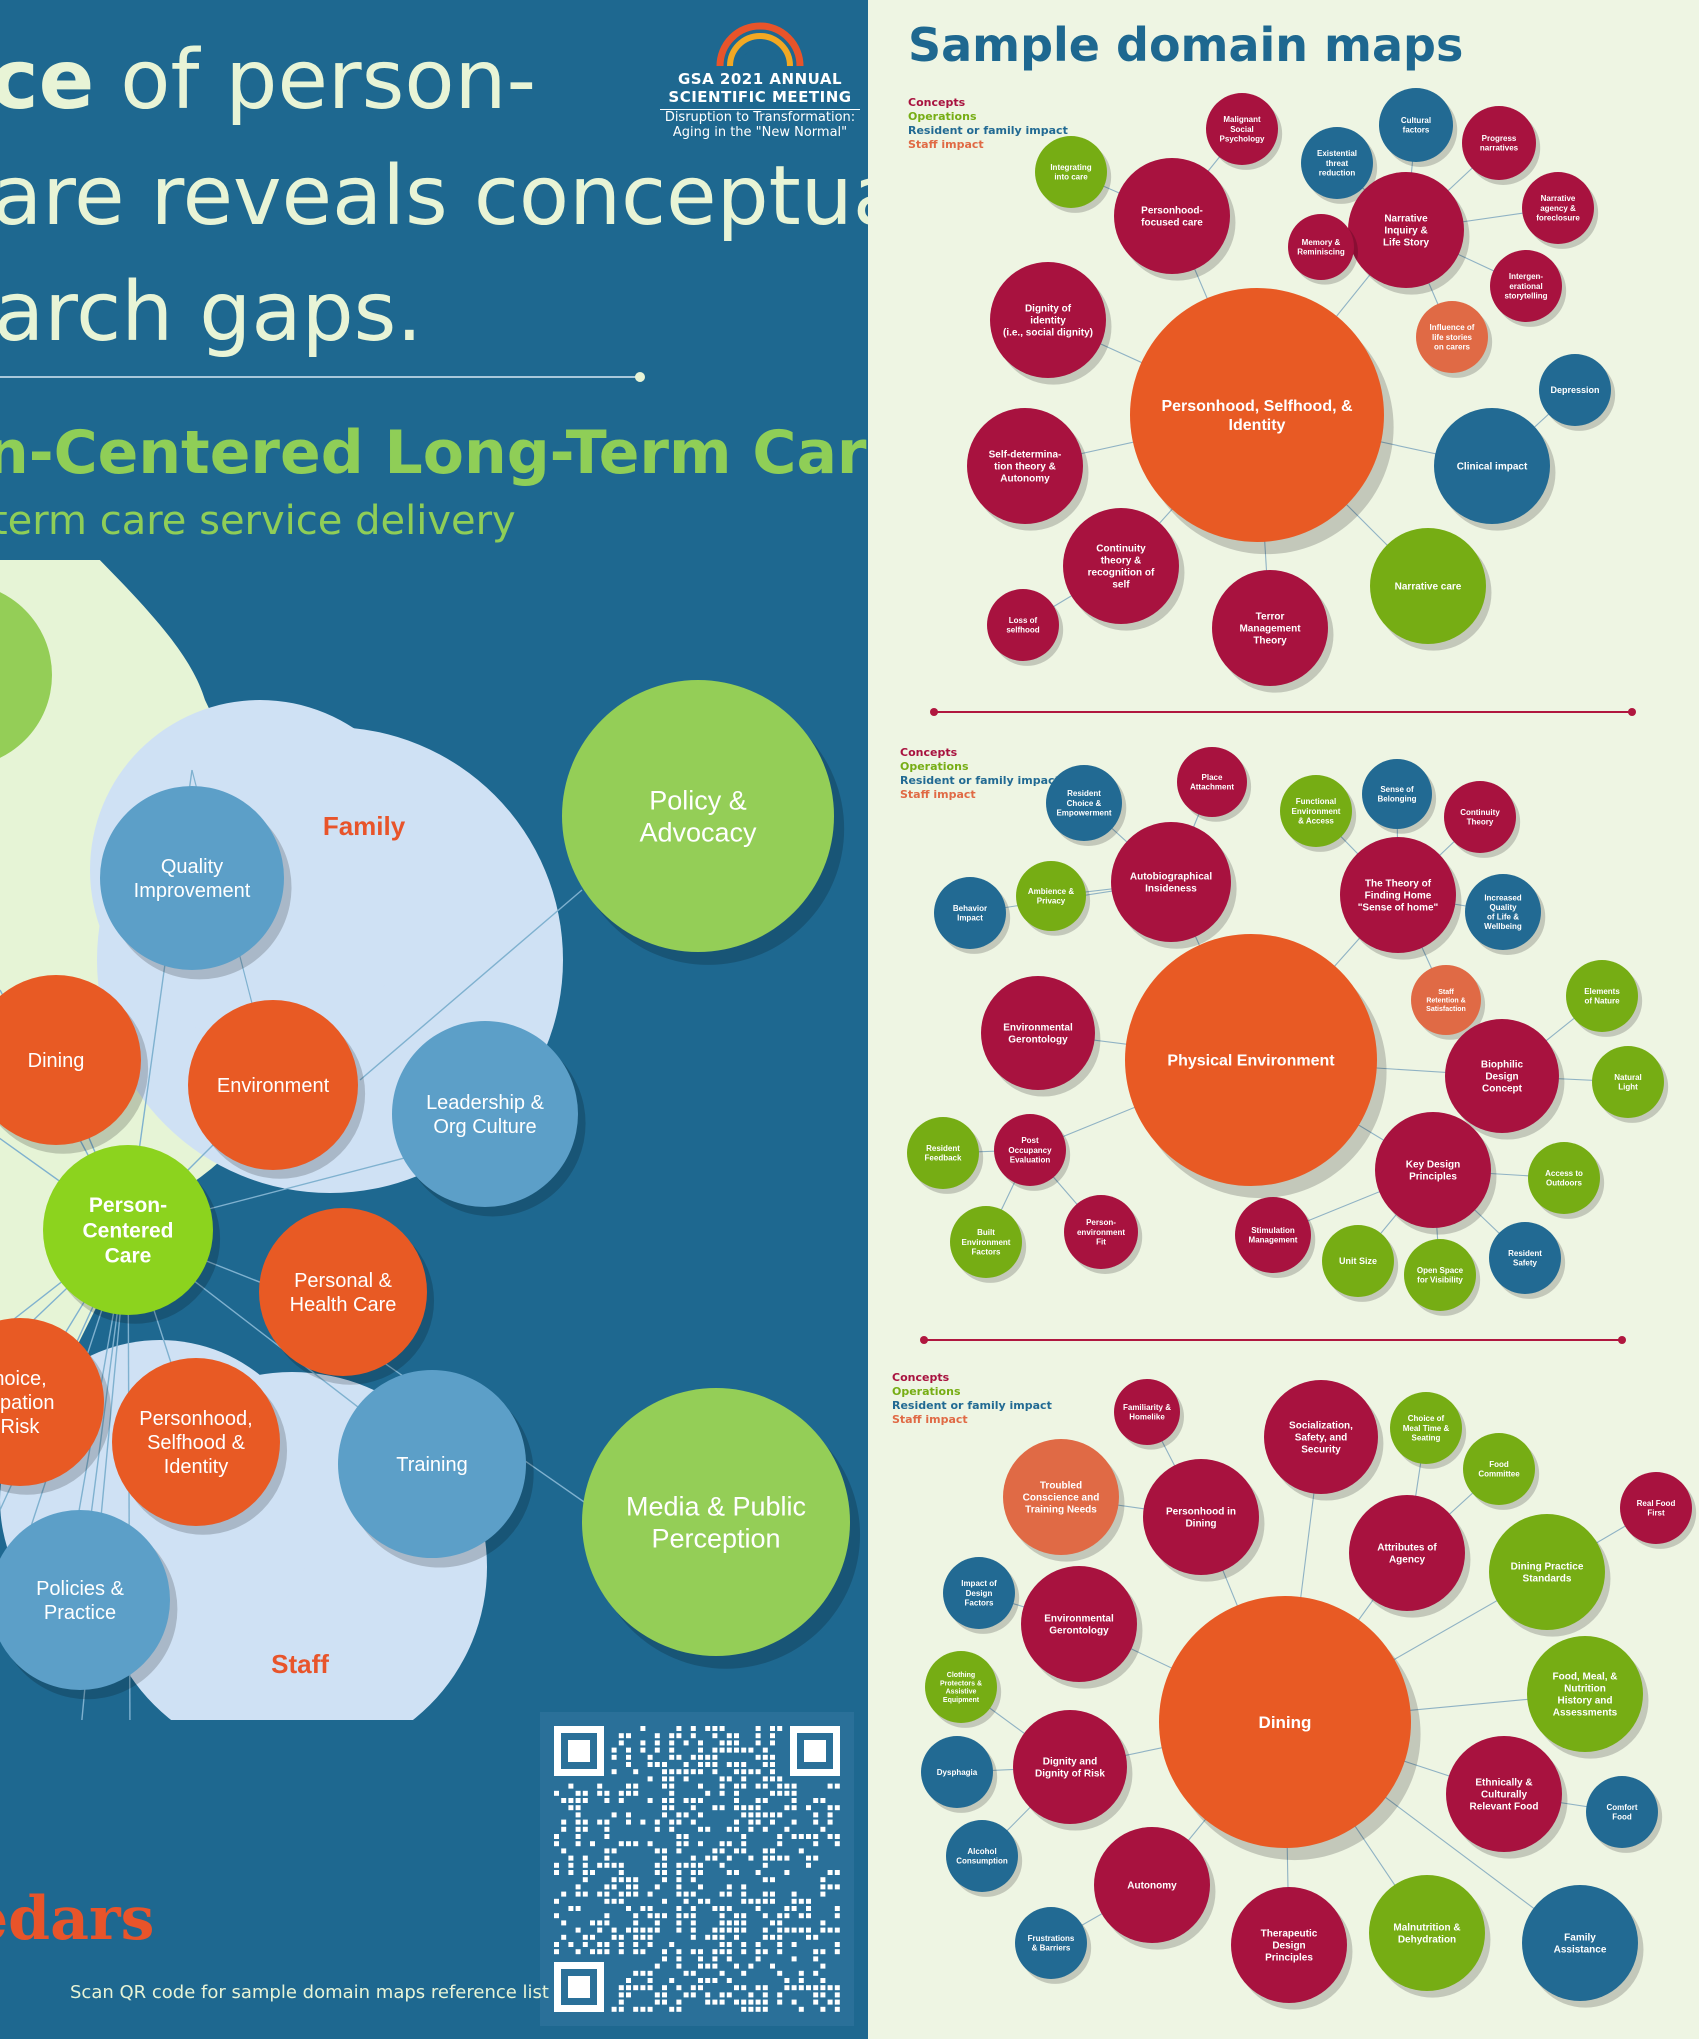  What do you see at coordinates (1507, 1797) in the screenshot?
I see `node-ethnically-culturally-relevant-food: Ethnically & Culturally Relevant Food` at bounding box center [1507, 1797].